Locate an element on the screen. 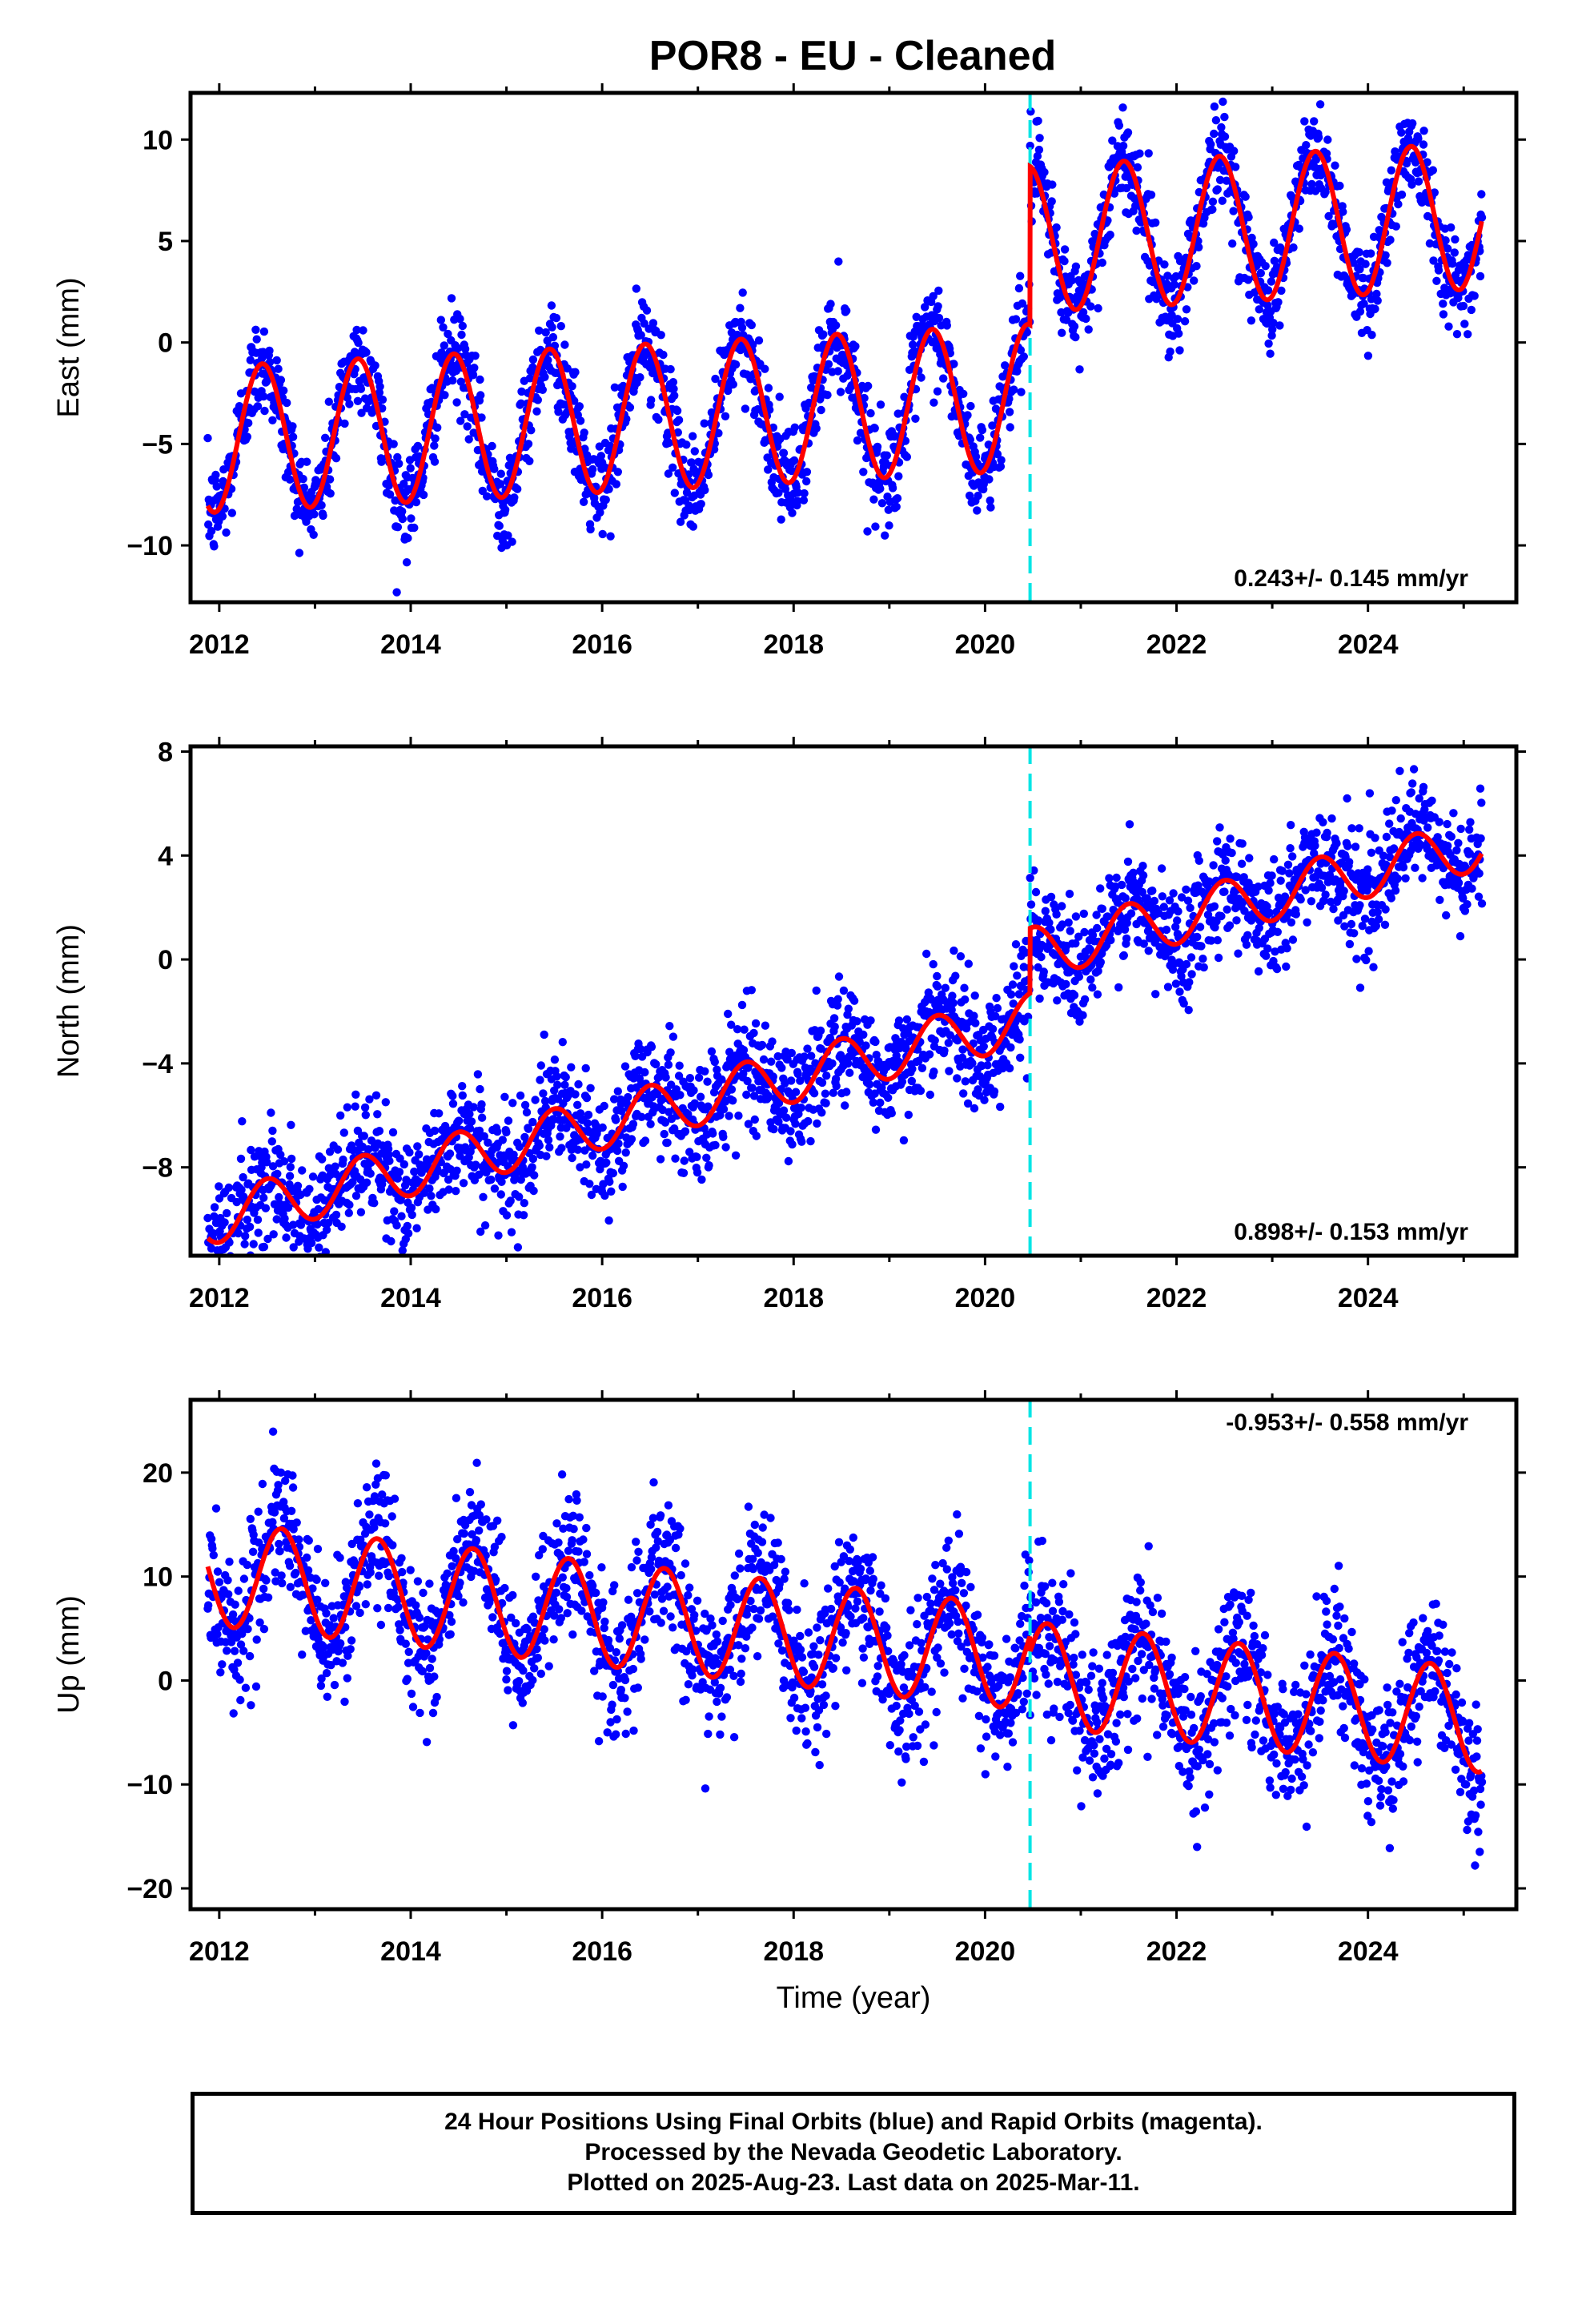  y-tick-label: −8 is located at coordinates (157, 1168).